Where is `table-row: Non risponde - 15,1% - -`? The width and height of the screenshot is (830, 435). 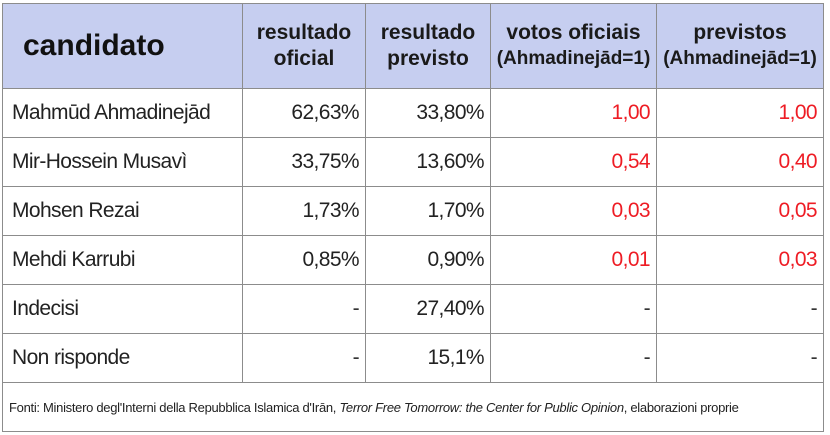 table-row: Non risponde - 15,1% - - is located at coordinates (413, 358).